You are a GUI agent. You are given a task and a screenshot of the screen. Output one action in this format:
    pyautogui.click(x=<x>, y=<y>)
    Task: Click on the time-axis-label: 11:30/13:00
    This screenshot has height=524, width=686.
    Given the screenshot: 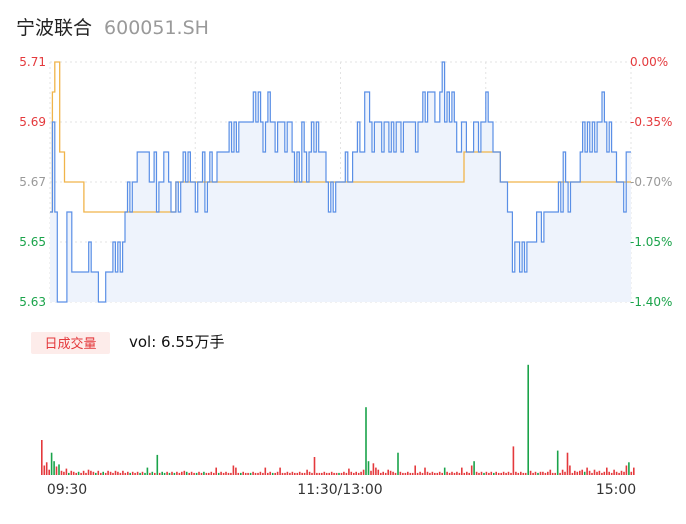 What is the action you would take?
    pyautogui.click(x=339, y=490)
    